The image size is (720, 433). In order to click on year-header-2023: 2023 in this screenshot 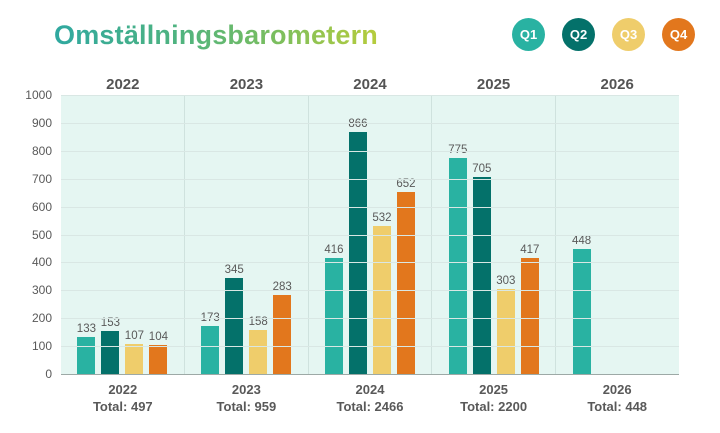, I will do `click(246, 84)`.